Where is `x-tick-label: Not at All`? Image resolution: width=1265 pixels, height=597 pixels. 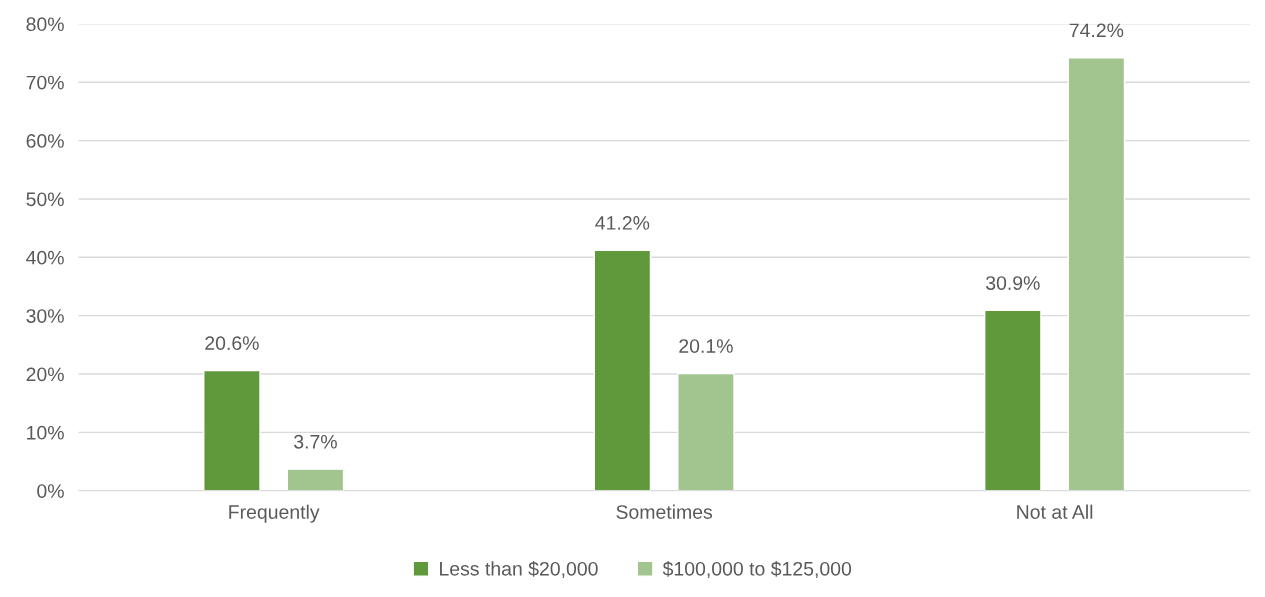 x-tick-label: Not at All is located at coordinates (1055, 511).